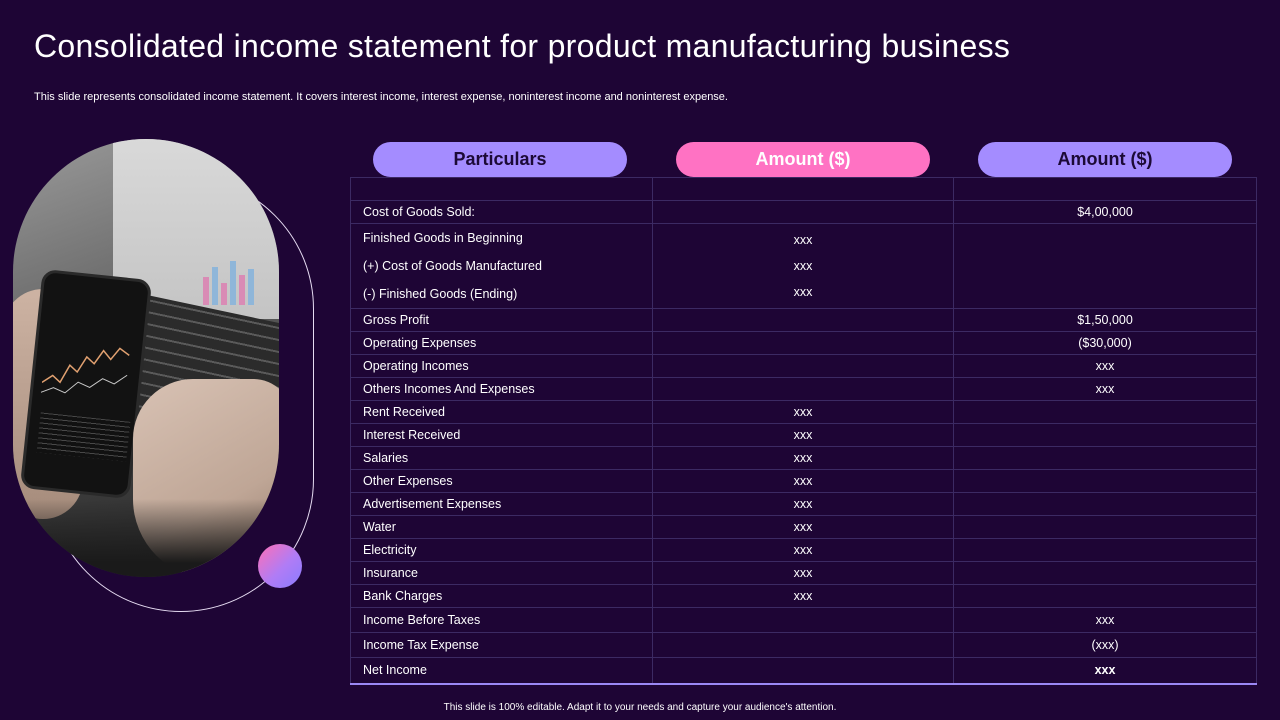  Describe the element at coordinates (501, 596) in the screenshot. I see `table-cell-label: Bank Charges` at that location.